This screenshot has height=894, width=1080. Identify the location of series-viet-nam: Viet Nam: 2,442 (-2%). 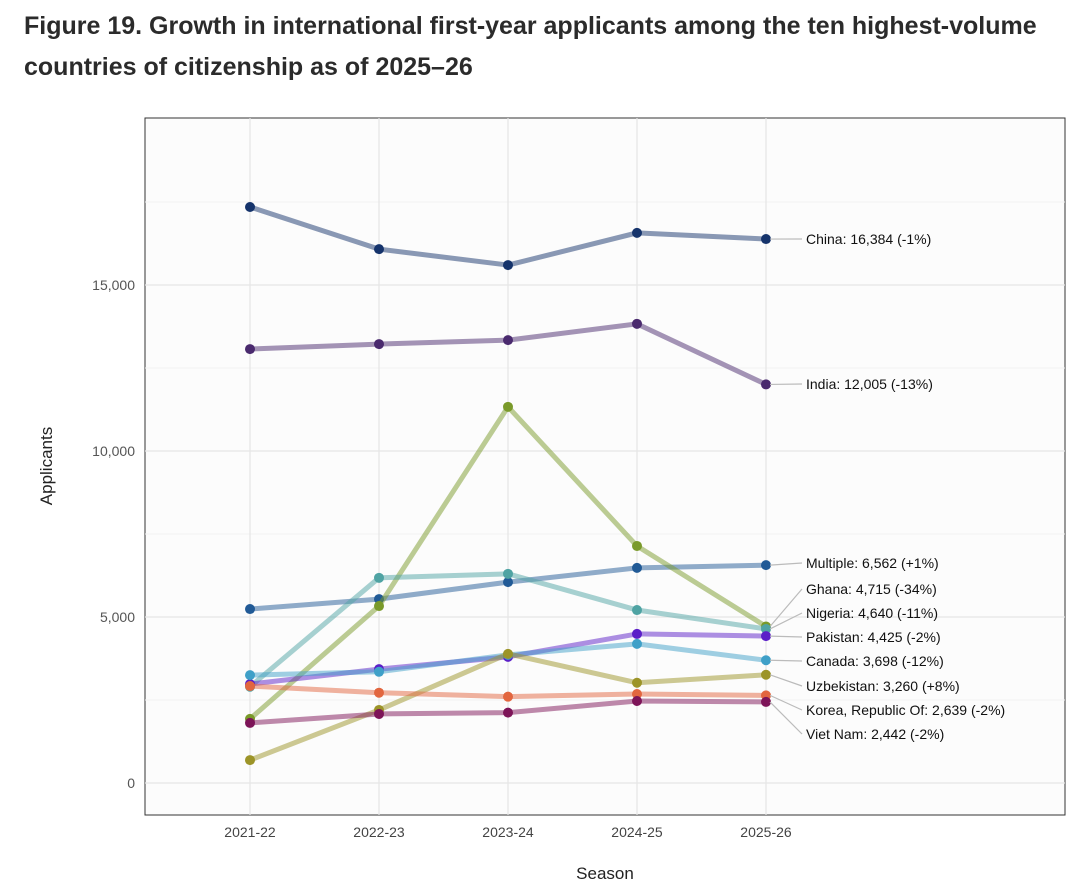
(594, 718).